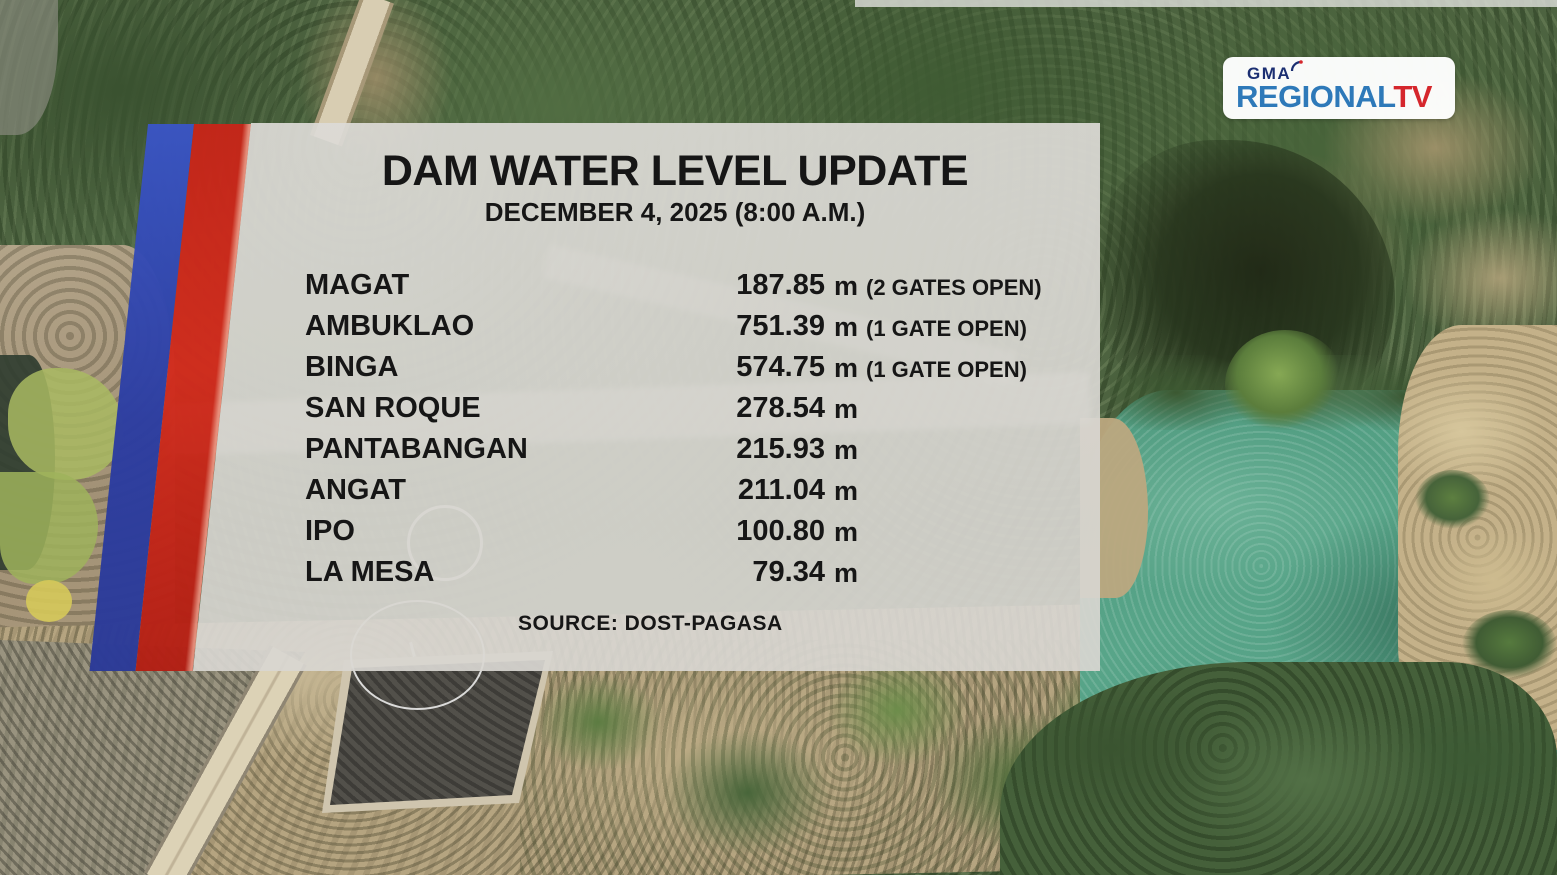 The height and width of the screenshot is (875, 1557). I want to click on dam-name: ANGAT, so click(355, 490).